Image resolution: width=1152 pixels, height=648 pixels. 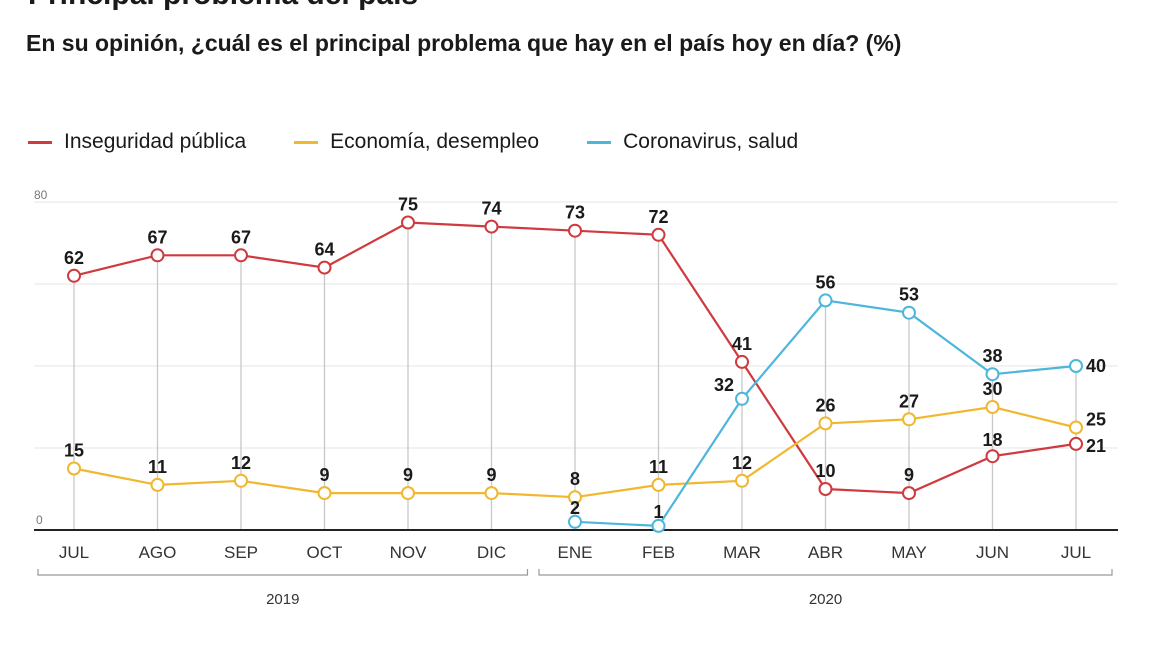 What do you see at coordinates (41, 195) in the screenshot?
I see `ytick-label: 80` at bounding box center [41, 195].